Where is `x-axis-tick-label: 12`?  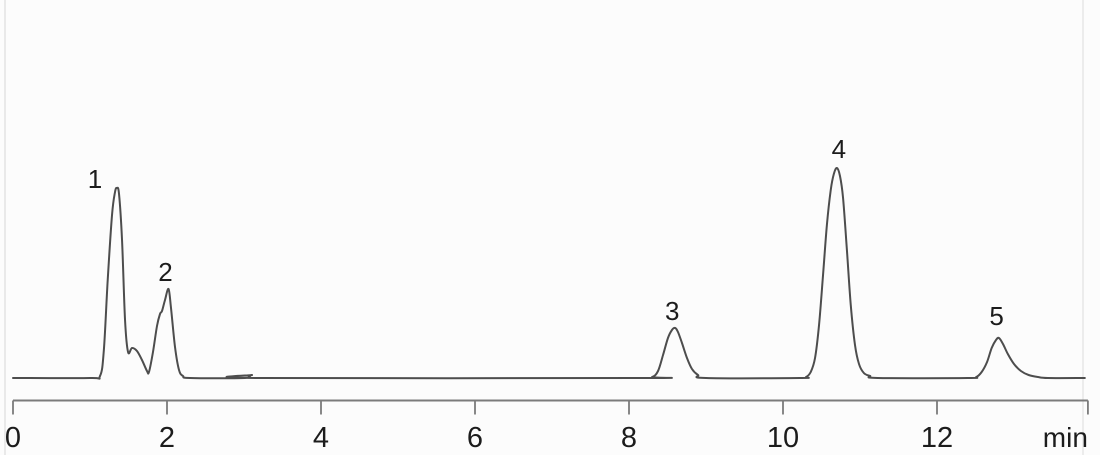 x-axis-tick-label: 12 is located at coordinates (937, 438).